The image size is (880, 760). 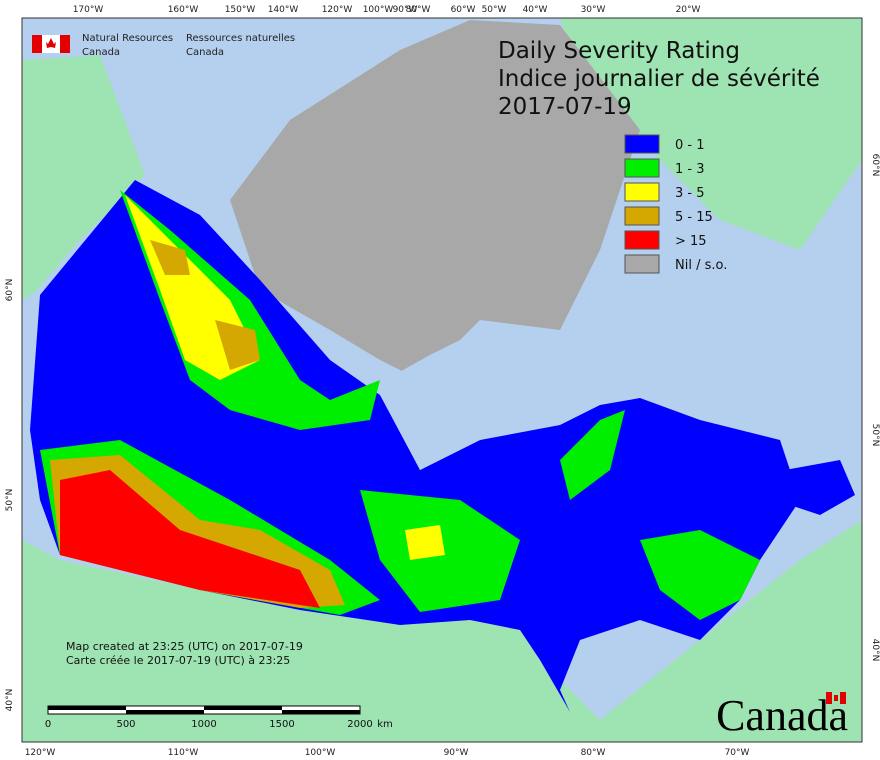 What do you see at coordinates (494, 10) in the screenshot?
I see `lon-label: 50°W` at bounding box center [494, 10].